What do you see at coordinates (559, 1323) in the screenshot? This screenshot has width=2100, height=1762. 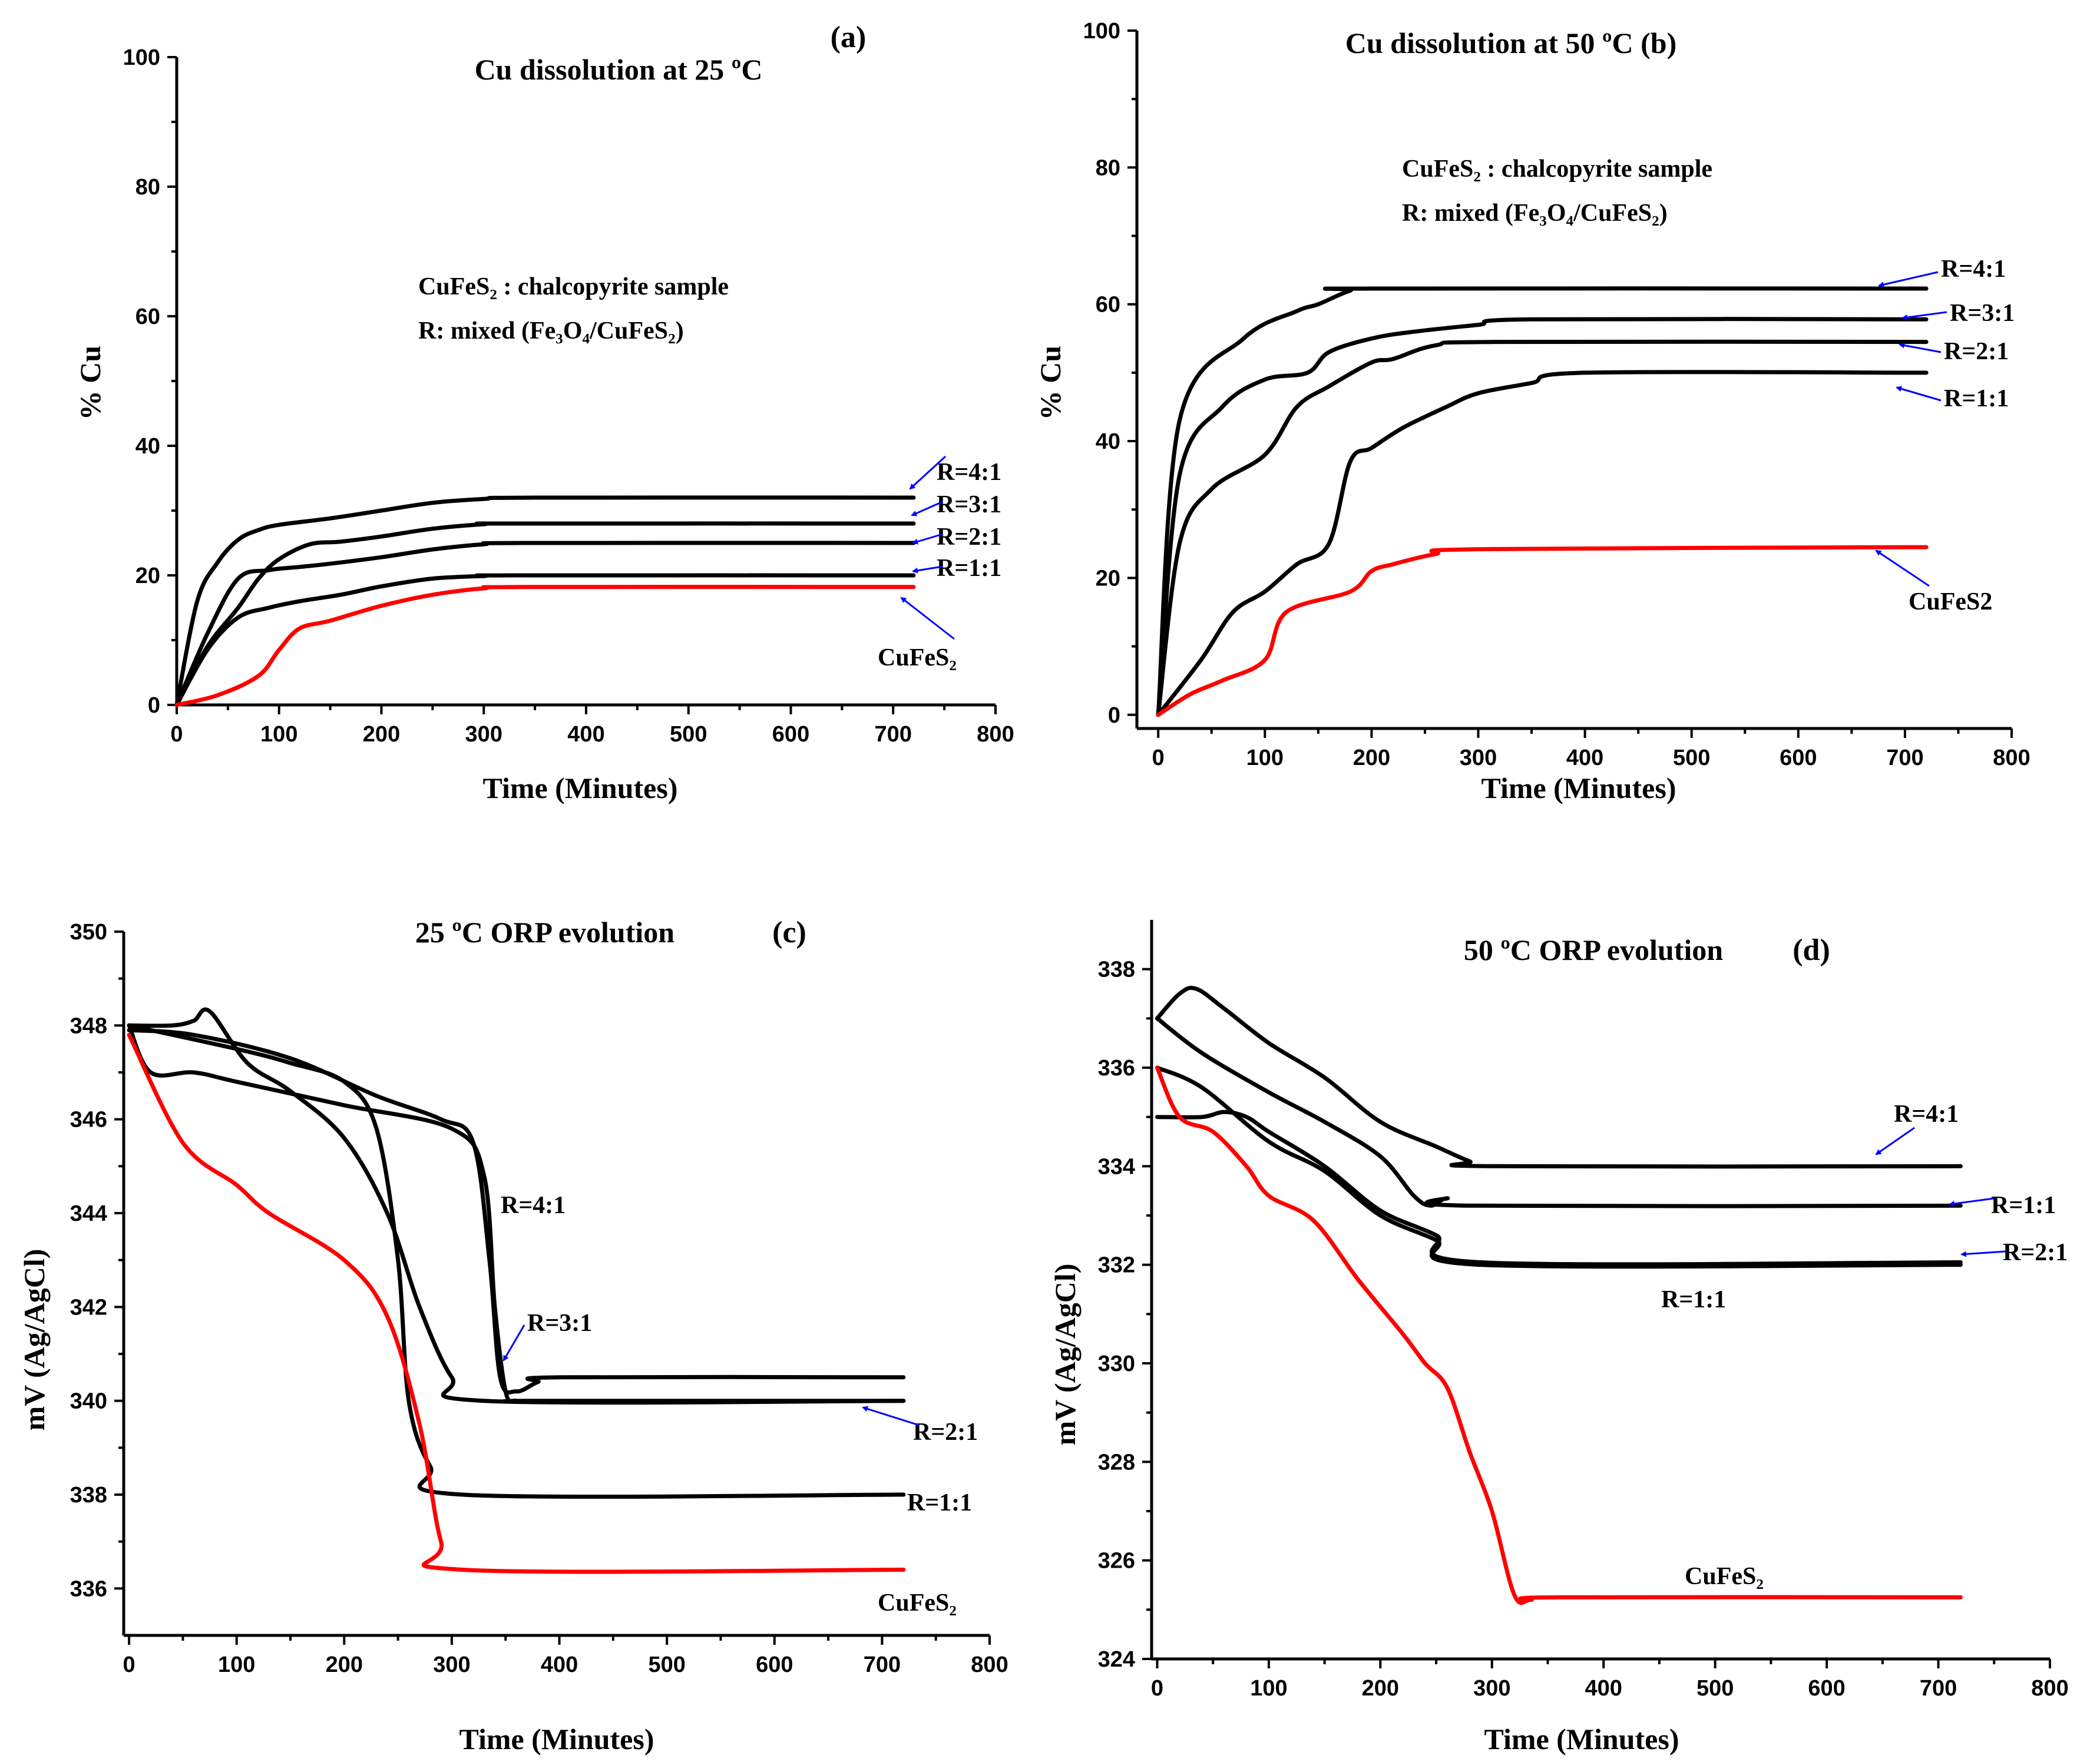 I see `panel-c-label-r31: R=3:1` at bounding box center [559, 1323].